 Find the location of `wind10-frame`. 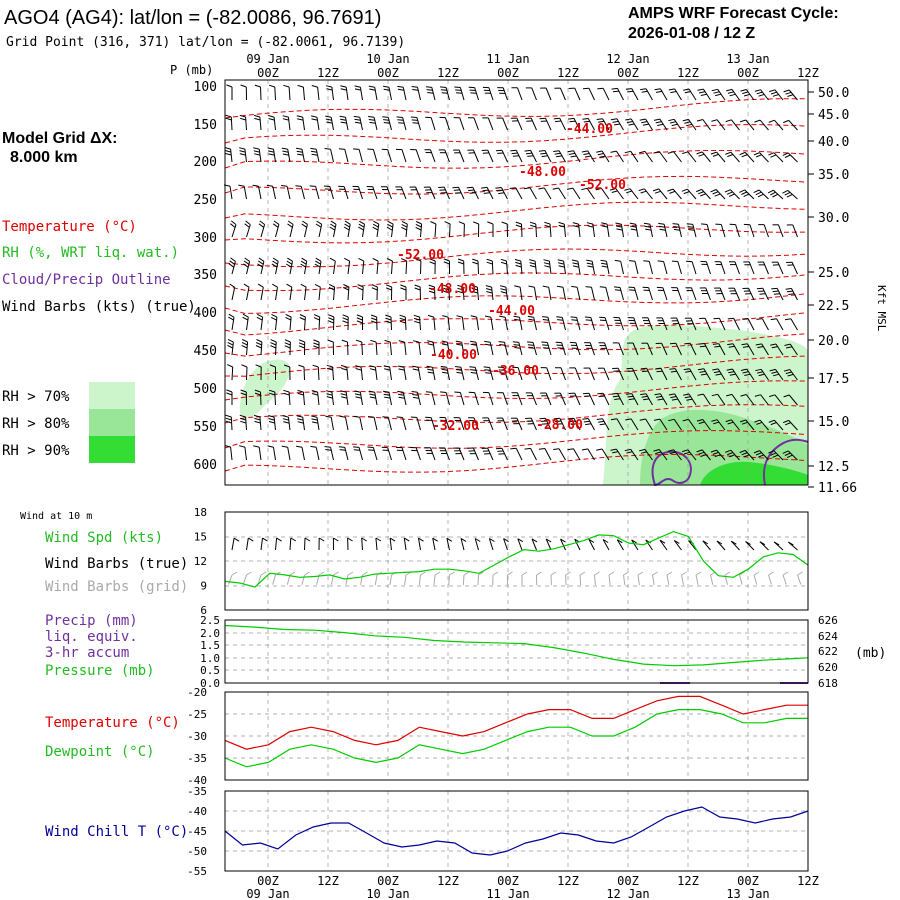

wind10-frame is located at coordinates (516, 561).